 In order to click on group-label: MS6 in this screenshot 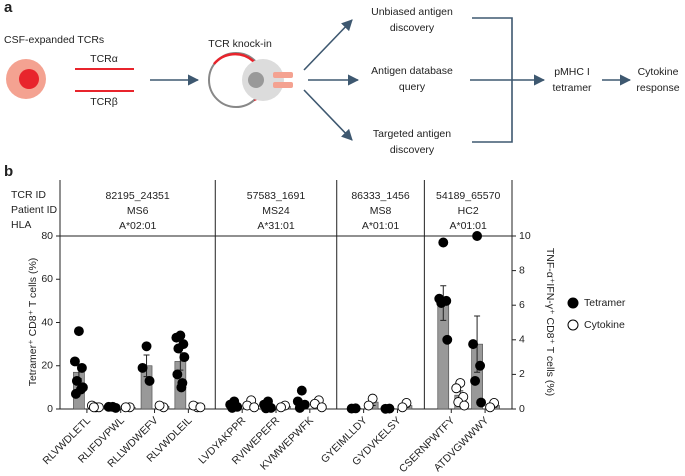, I will do `click(138, 211)`.